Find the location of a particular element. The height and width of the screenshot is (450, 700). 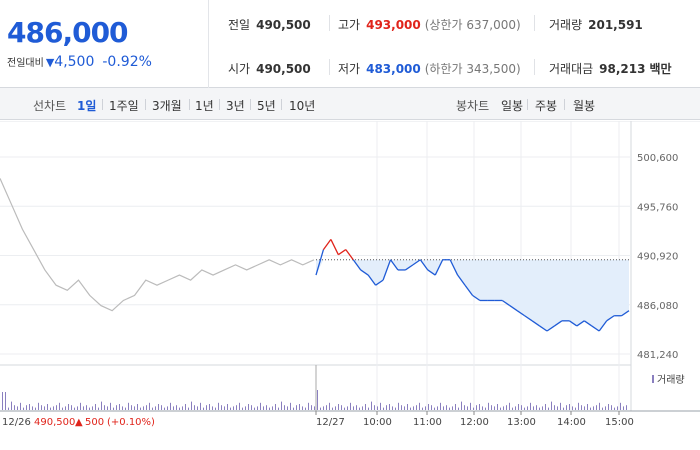

stat-label: 전일 is located at coordinates (239, 25).